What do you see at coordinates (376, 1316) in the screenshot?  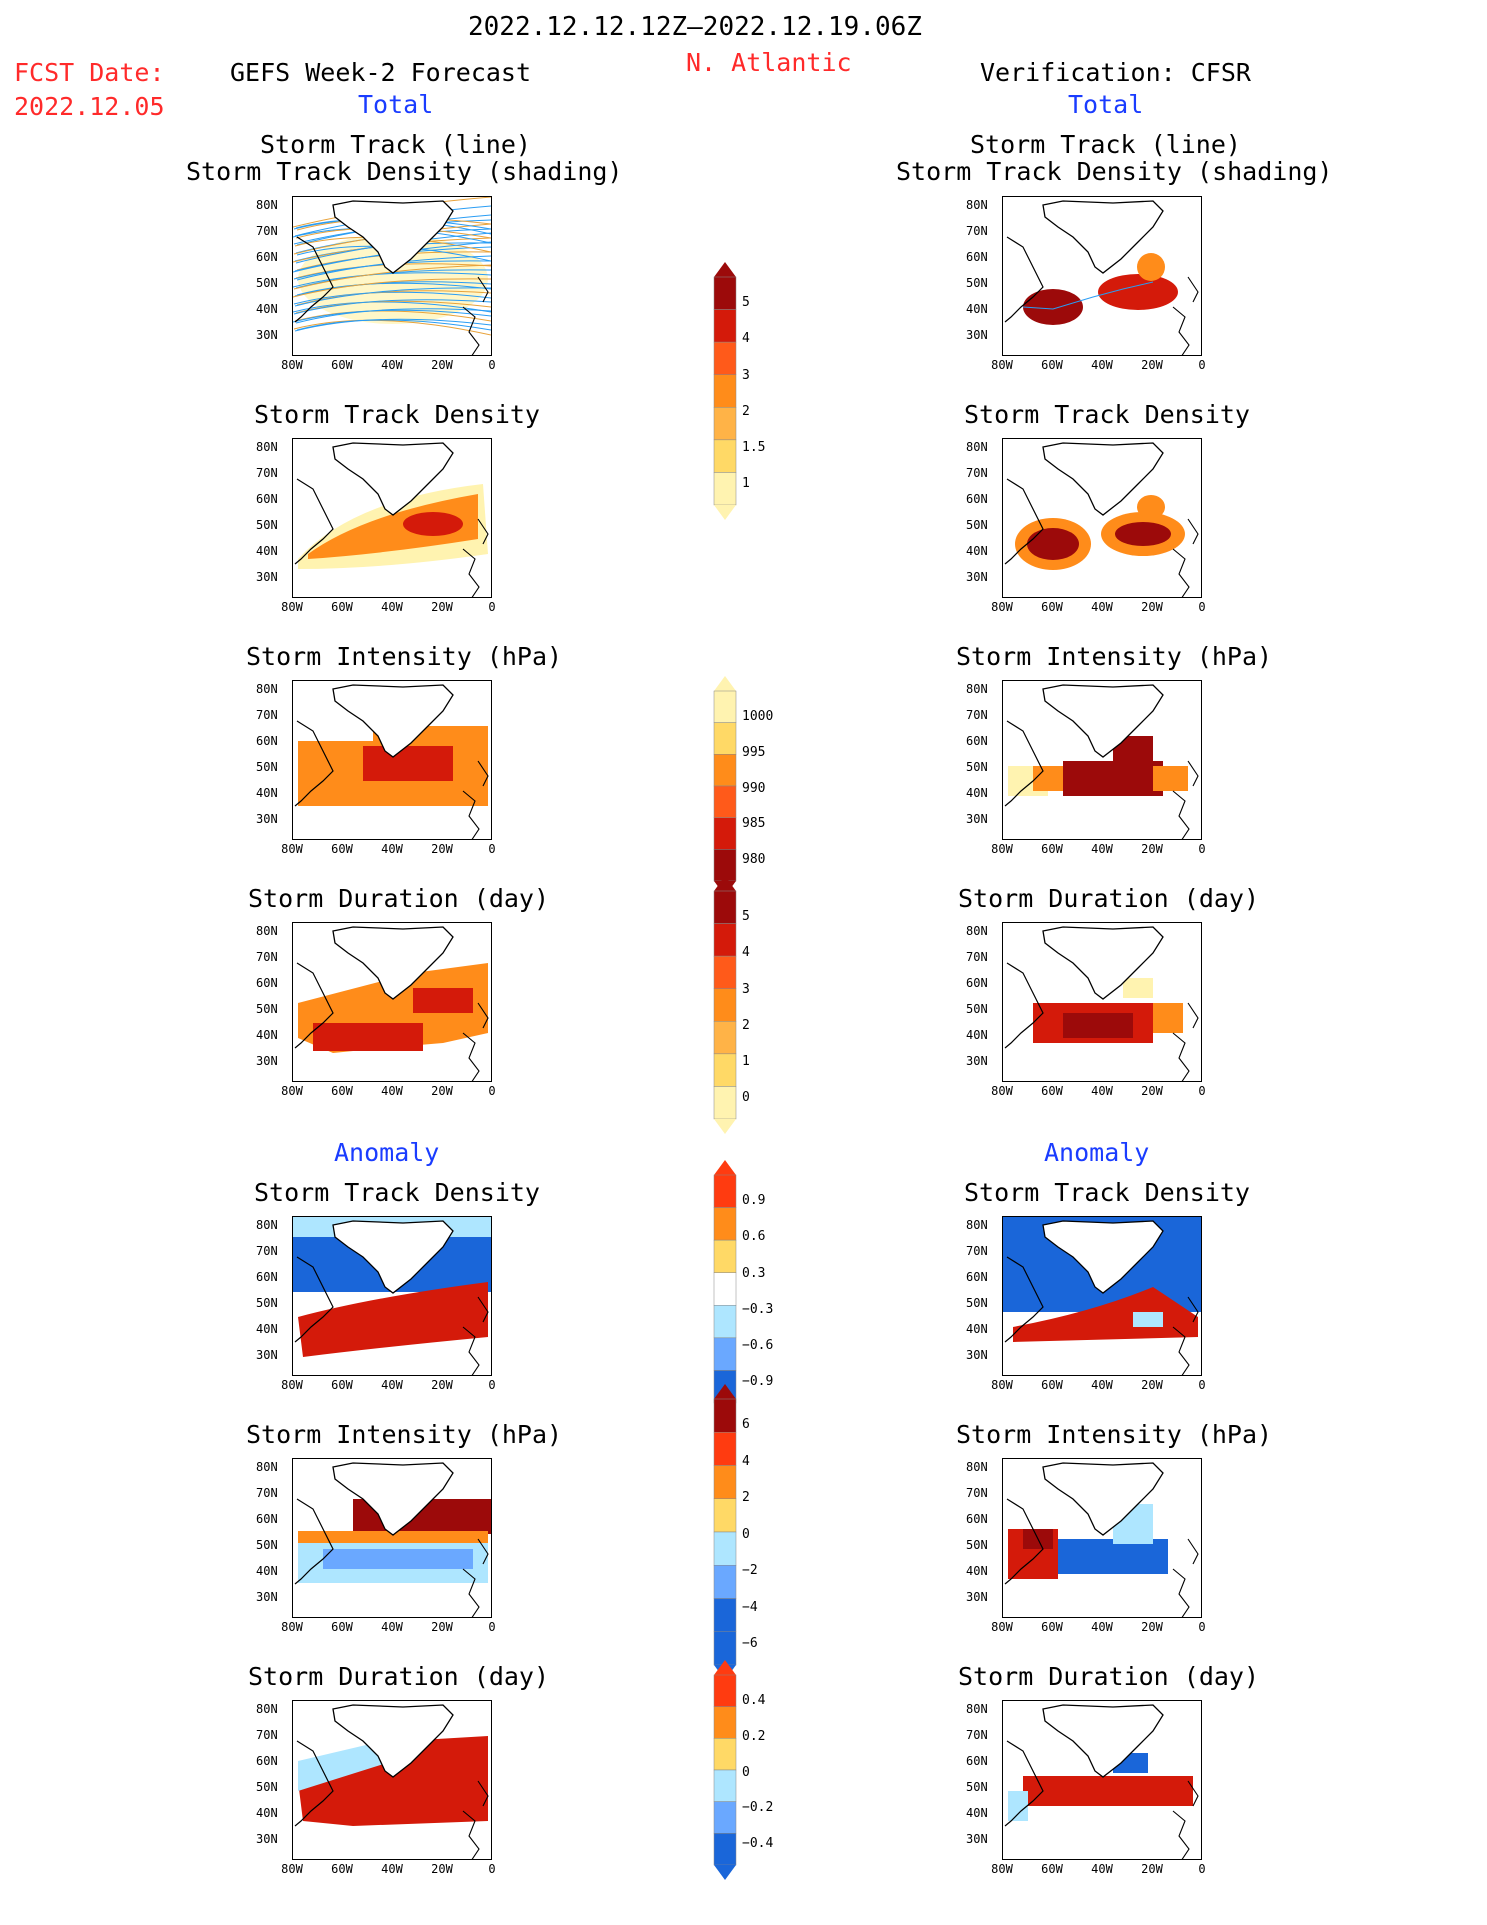 I see `map-anom-density-forecast: 80N 70N 60N 50N 40N 30N 80W 60W 40W 20W 0` at bounding box center [376, 1316].